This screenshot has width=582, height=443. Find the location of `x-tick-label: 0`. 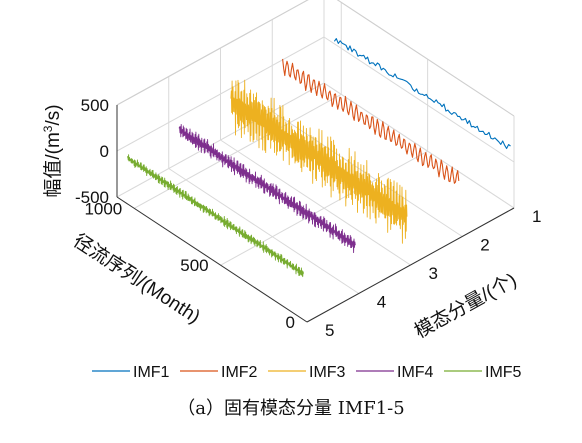

x-tick-label: 0 is located at coordinates (290, 322).